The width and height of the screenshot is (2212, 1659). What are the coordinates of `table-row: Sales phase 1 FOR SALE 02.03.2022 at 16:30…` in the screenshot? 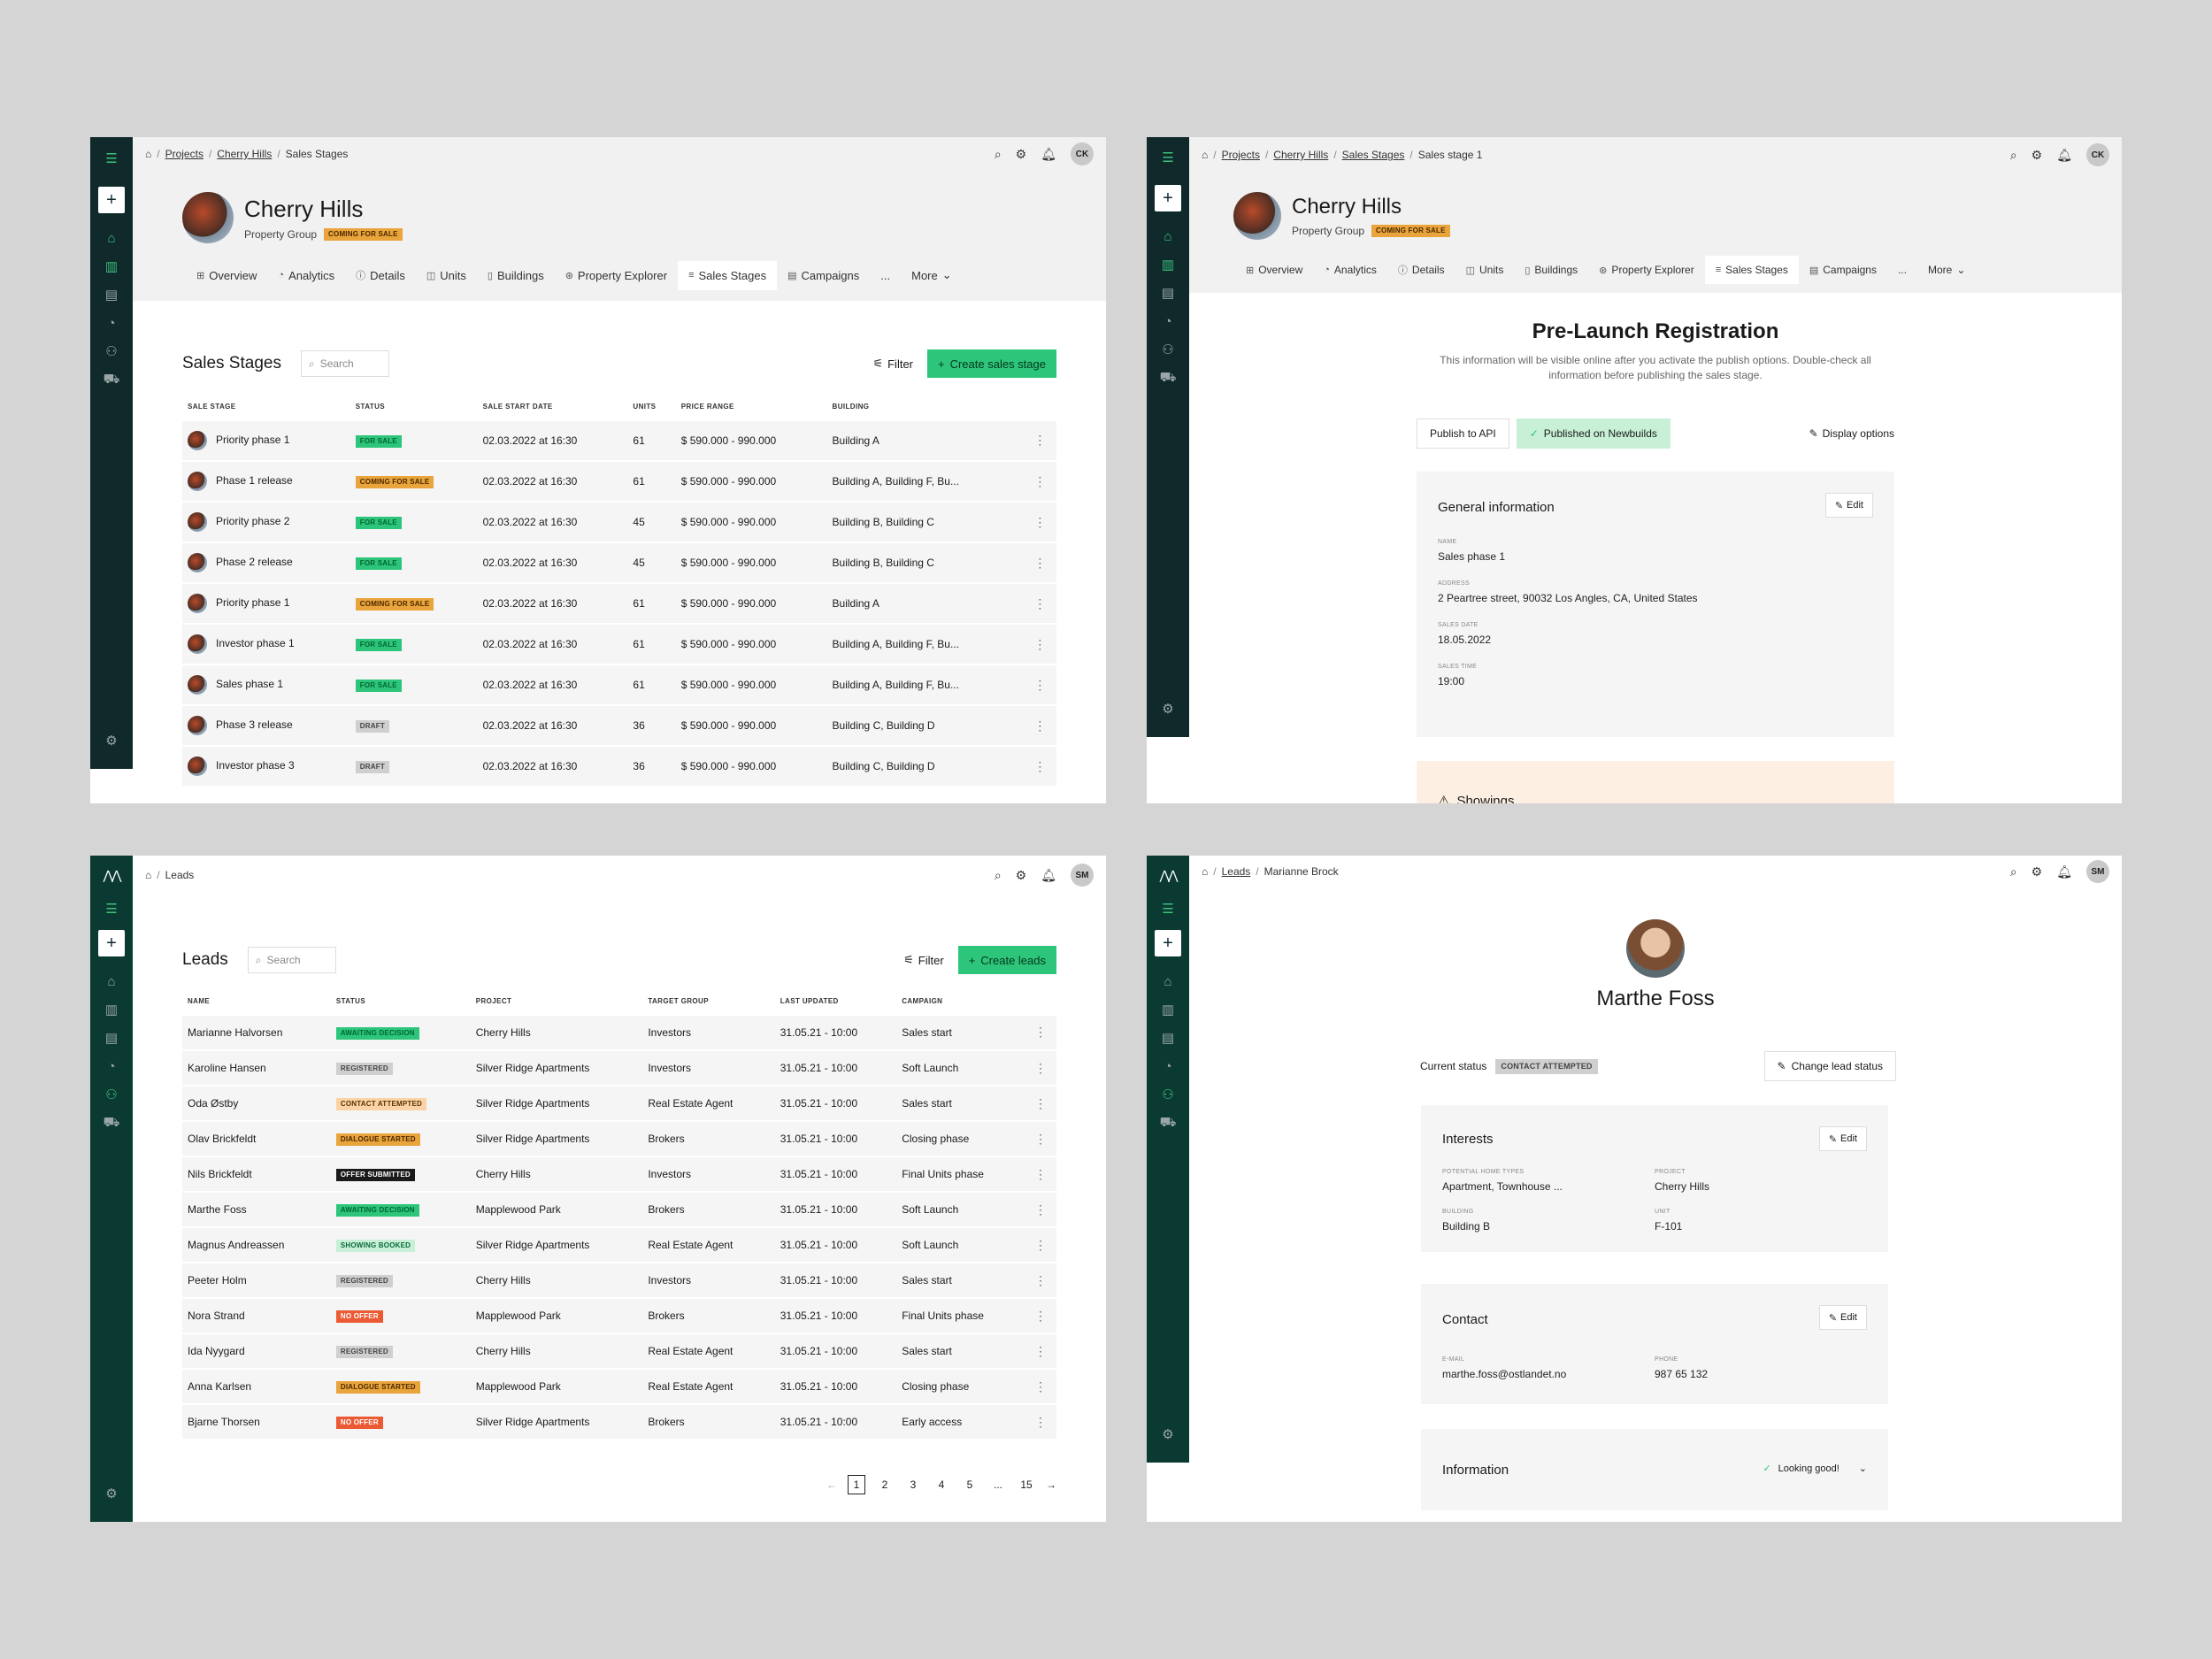 It's located at (619, 685).